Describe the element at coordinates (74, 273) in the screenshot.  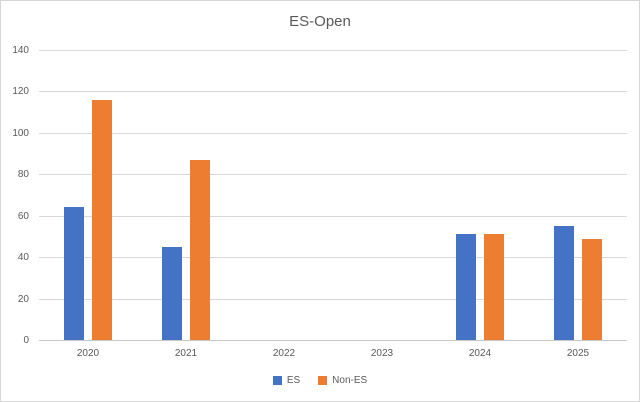
I see `bar-es-2020` at that location.